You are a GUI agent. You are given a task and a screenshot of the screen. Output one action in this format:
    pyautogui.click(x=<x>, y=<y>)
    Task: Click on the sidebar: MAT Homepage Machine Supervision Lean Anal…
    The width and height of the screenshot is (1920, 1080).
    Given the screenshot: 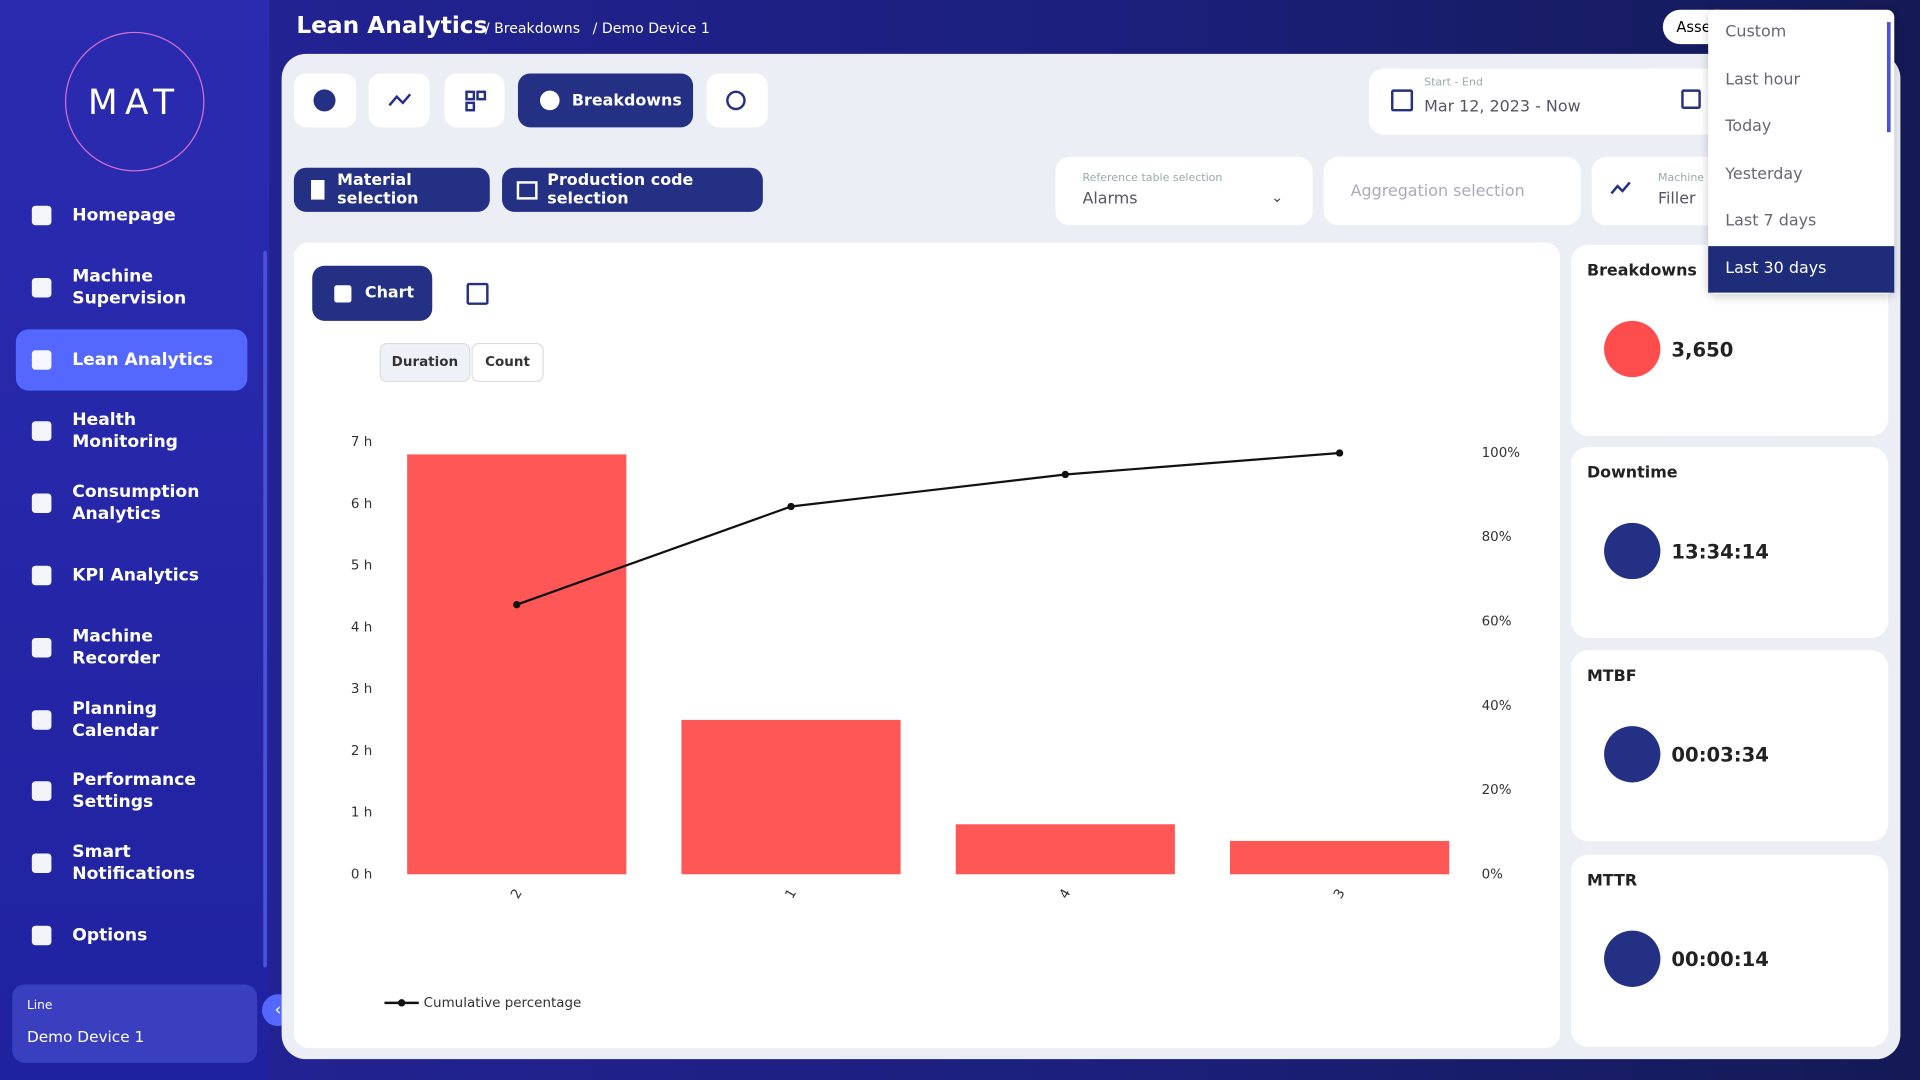 What is the action you would take?
    pyautogui.click(x=135, y=540)
    